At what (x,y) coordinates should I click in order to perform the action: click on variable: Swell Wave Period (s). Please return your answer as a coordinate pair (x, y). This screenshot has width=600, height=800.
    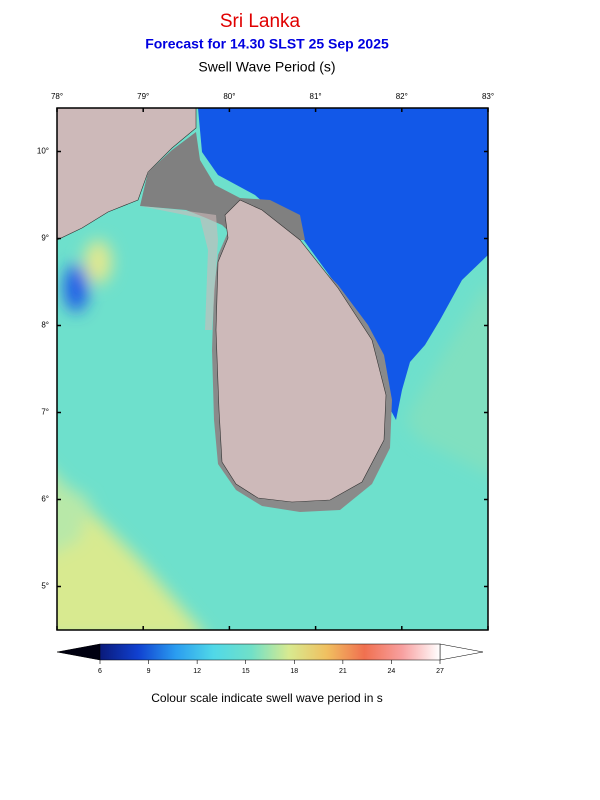
    Looking at the image, I should click on (266, 67).